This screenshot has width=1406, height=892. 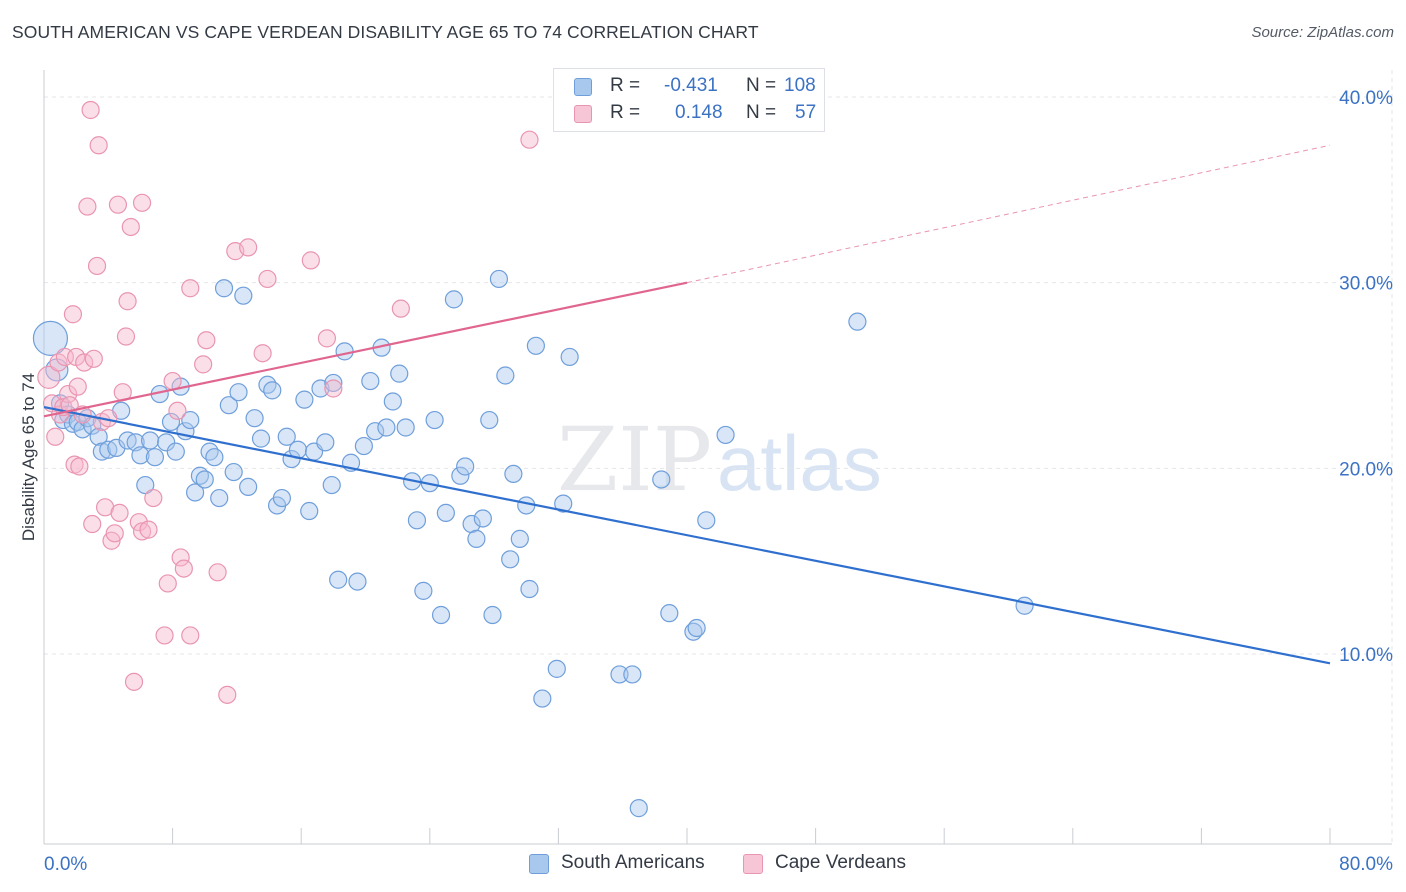 What do you see at coordinates (365, 349) in the screenshot?
I see `cape-verdeans-trend-line` at bounding box center [365, 349].